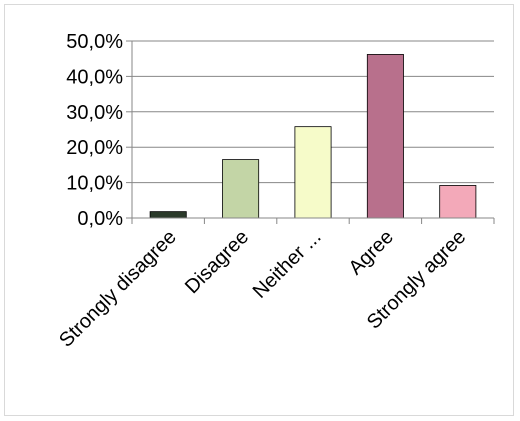  I want to click on x-tick-label: Disagree, so click(217, 262).